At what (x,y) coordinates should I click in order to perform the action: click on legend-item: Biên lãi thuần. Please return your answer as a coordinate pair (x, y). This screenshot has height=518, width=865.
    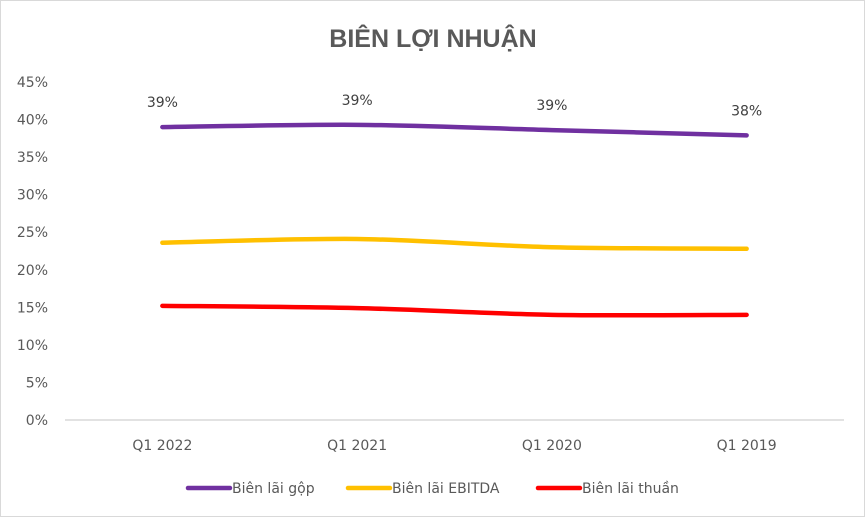
    Looking at the image, I should click on (608, 489).